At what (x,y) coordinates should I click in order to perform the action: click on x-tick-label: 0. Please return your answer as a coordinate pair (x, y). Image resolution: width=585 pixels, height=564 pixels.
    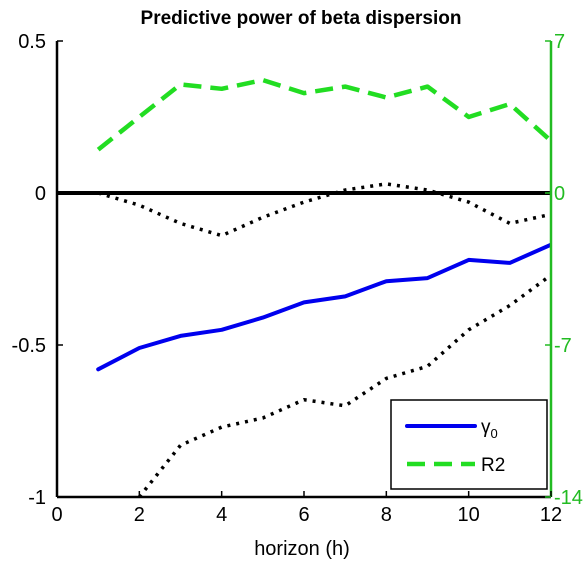
    Looking at the image, I should click on (56, 515).